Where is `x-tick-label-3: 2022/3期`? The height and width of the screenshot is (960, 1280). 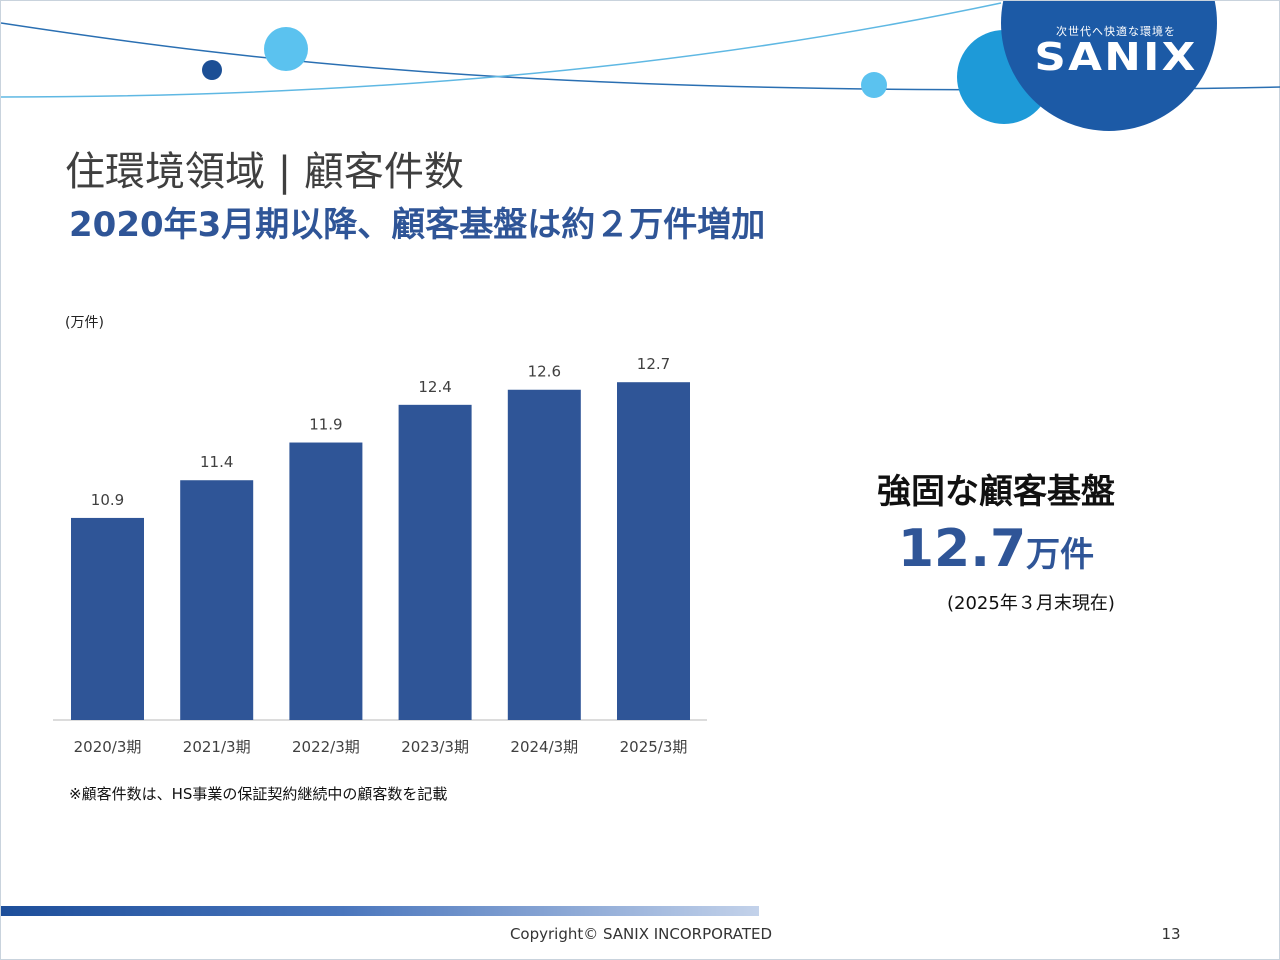 x-tick-label-3: 2022/3期 is located at coordinates (326, 747).